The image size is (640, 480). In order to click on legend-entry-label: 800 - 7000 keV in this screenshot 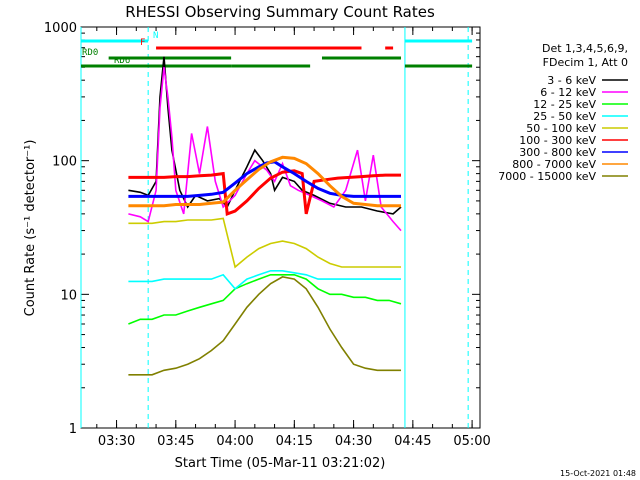, I will do `click(554, 164)`.